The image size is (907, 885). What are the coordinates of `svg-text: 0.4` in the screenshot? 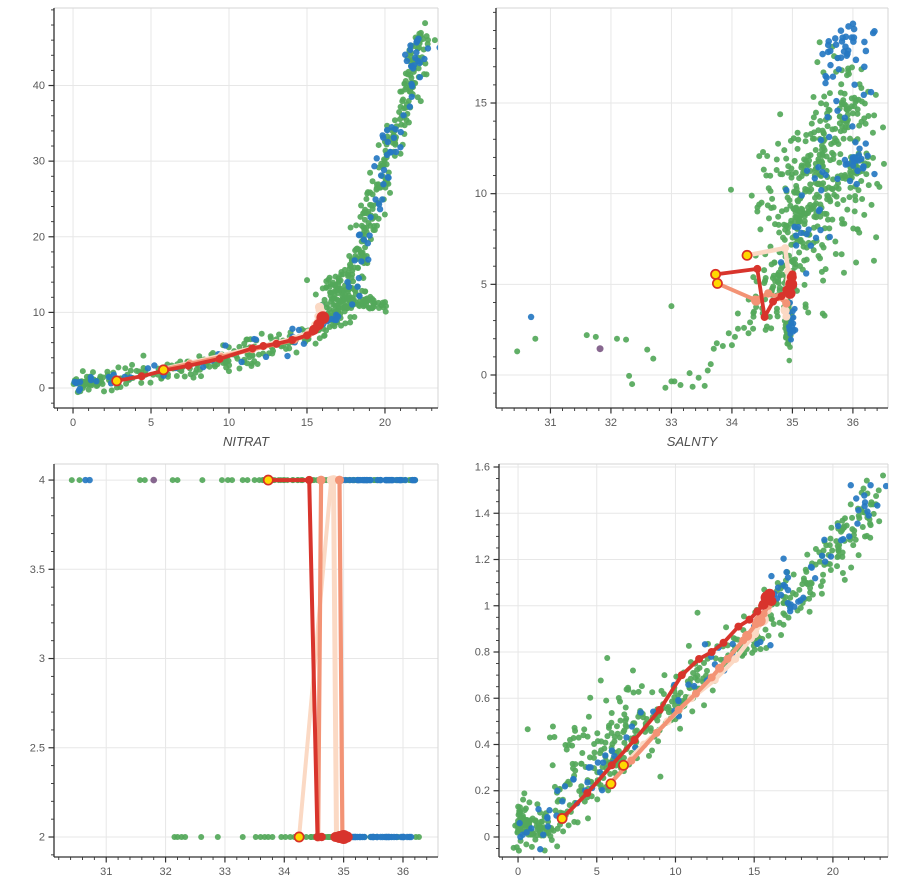 It's located at (482, 745).